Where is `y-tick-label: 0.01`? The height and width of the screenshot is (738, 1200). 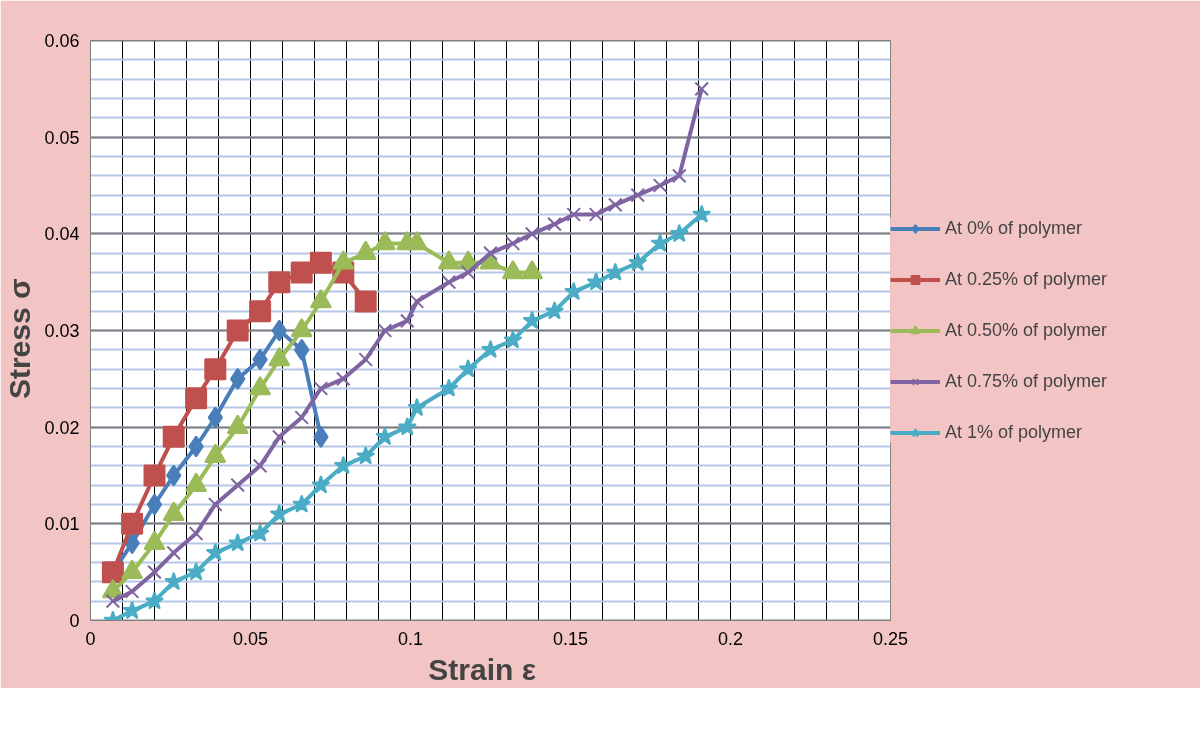 y-tick-label: 0.01 is located at coordinates (62, 524).